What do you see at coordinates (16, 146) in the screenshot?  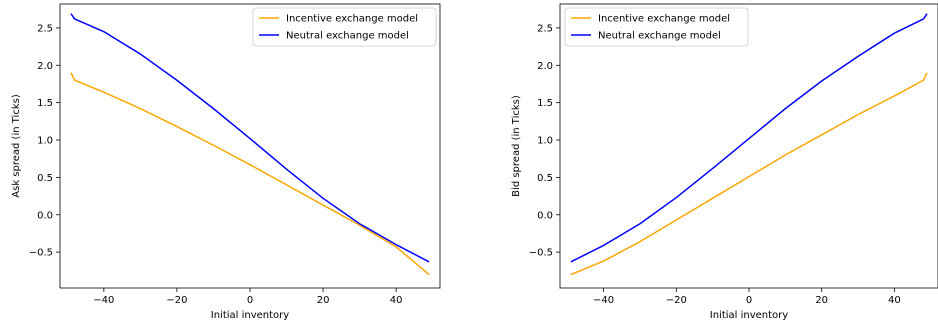 I see `y-axis-label: Ask spread (in Ticks)` at bounding box center [16, 146].